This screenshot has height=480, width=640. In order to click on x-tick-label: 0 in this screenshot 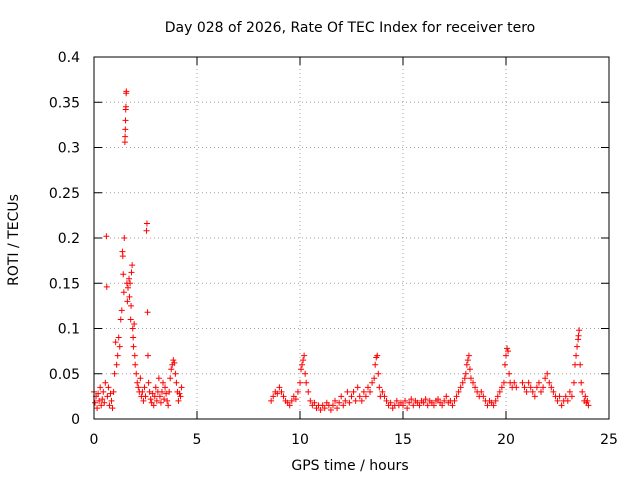, I will do `click(94, 440)`.